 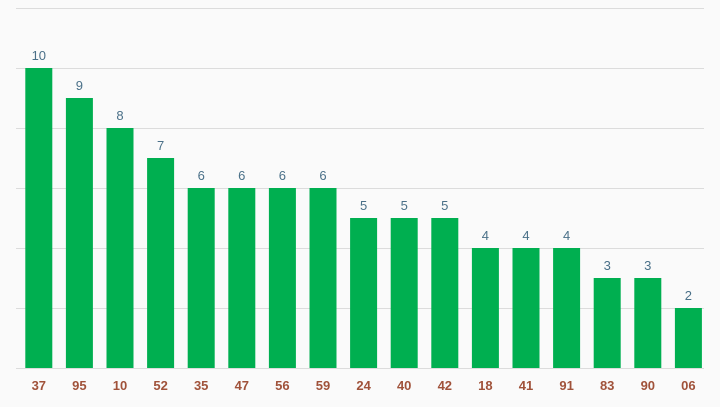 I want to click on data-label-52: 7, so click(x=160, y=145).